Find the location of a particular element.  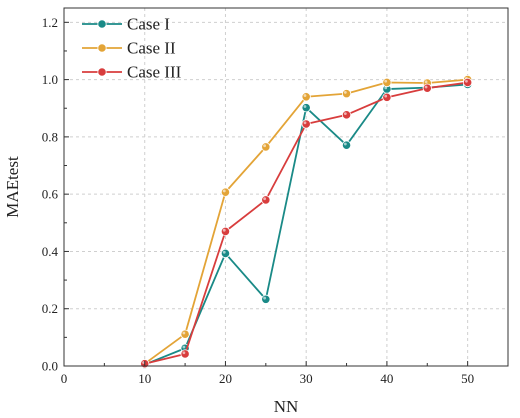

y-tick-label: 0.6 is located at coordinates (50, 194).